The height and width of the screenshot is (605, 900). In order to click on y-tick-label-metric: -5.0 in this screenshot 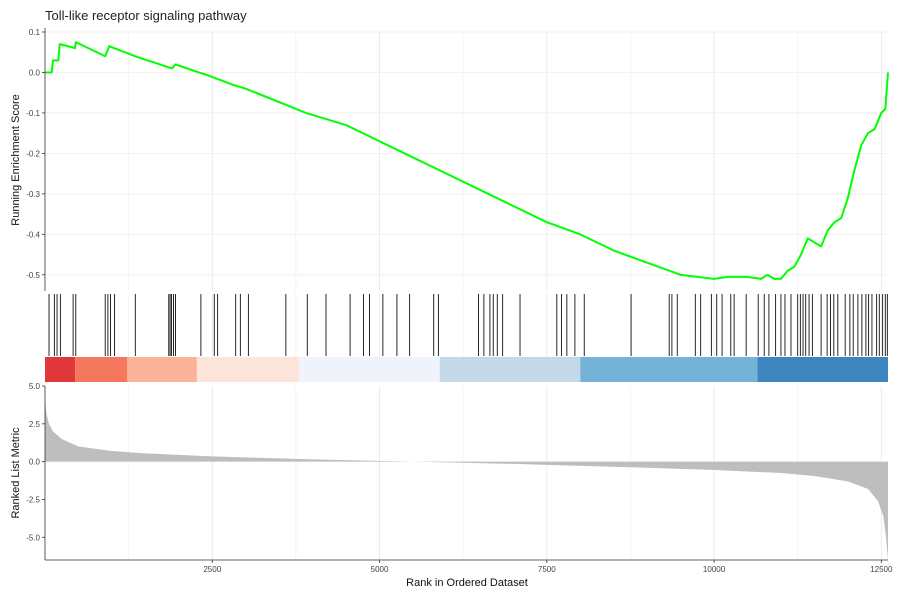, I will do `click(33, 537)`.